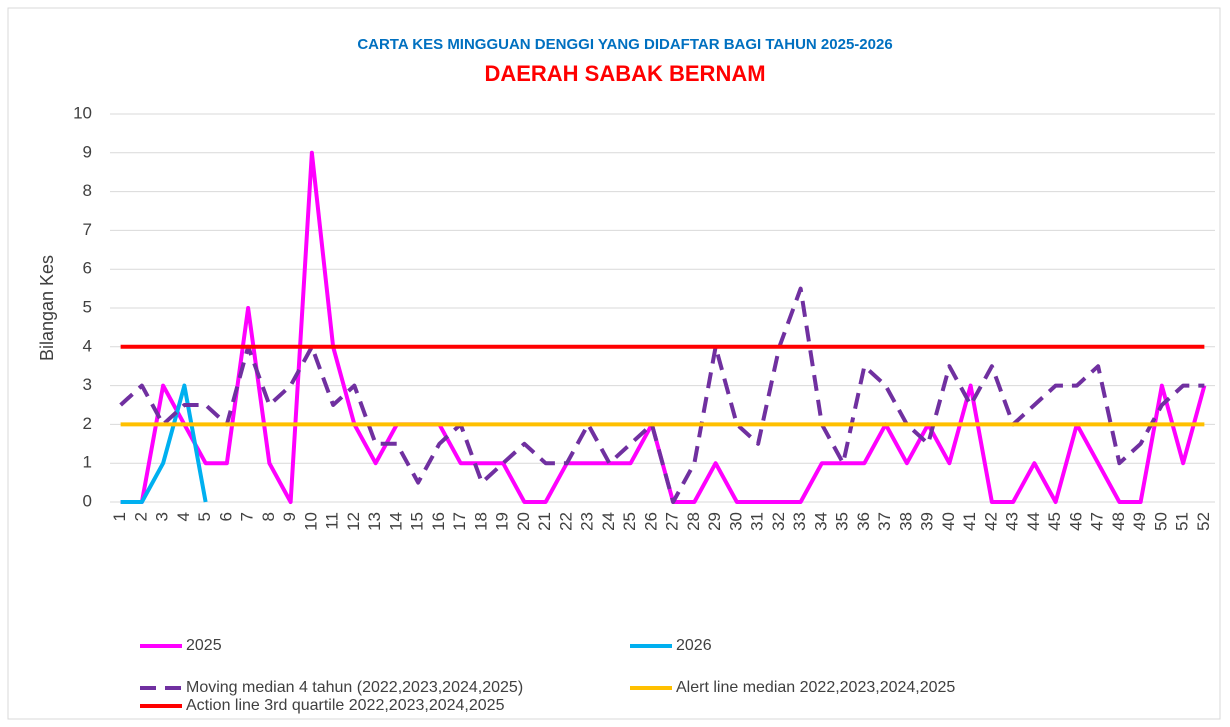  What do you see at coordinates (884, 521) in the screenshot?
I see `x-tick-label: 37` at bounding box center [884, 521].